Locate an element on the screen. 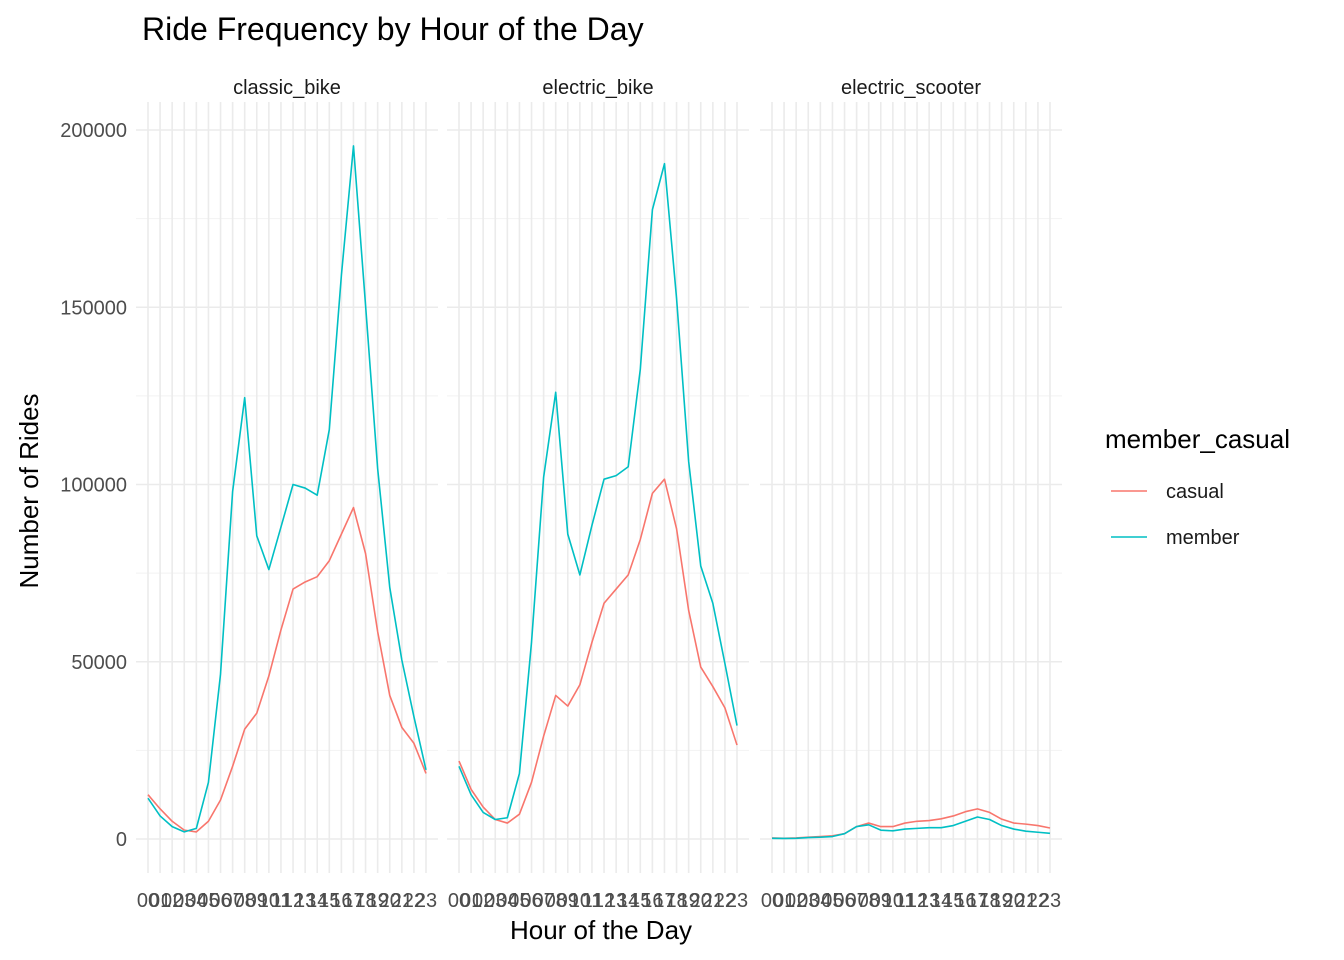 Image resolution: width=1344 pixels, height=960 pixels. facet-strip-label: classic_bike is located at coordinates (287, 88).